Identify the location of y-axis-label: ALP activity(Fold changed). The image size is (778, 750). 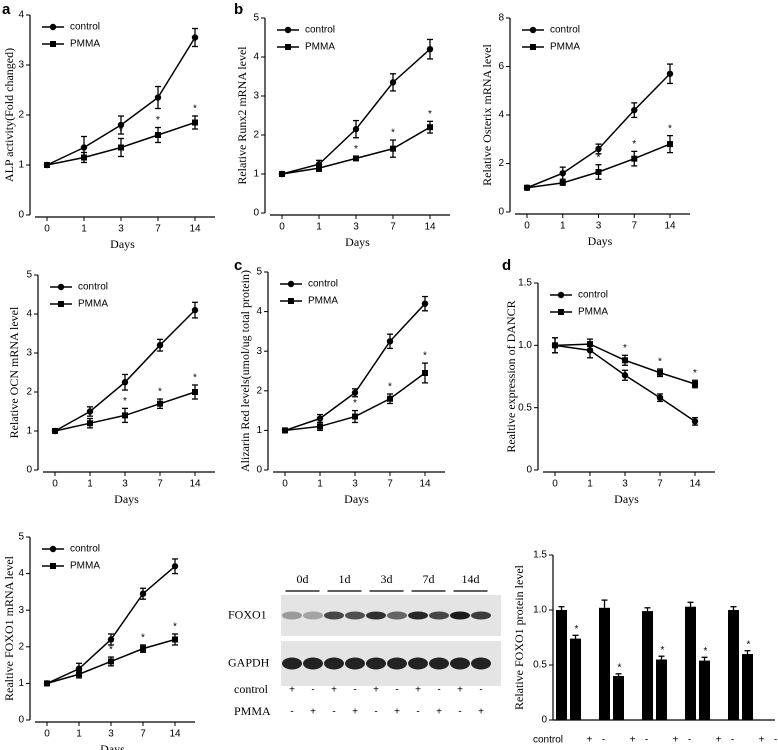
(9, 115).